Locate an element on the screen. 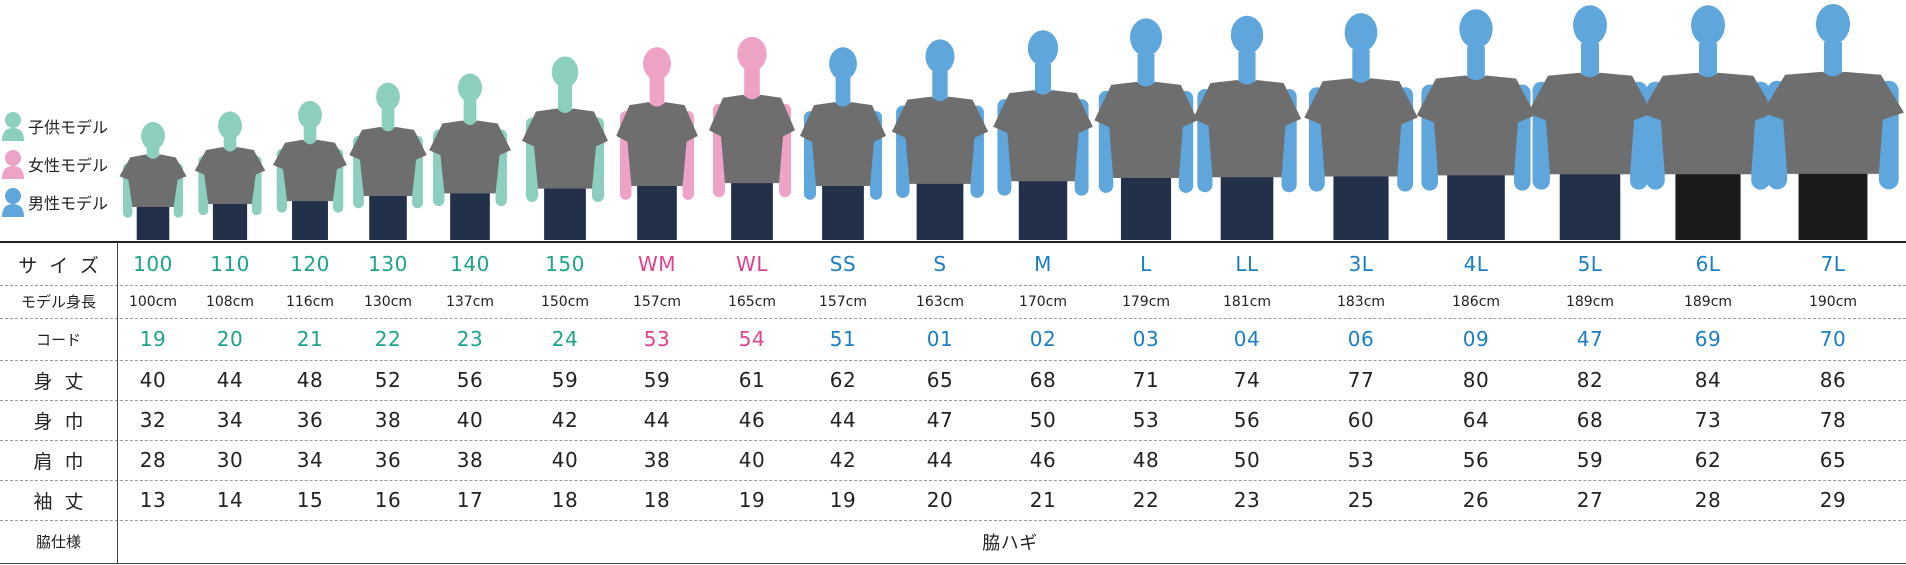 Image resolution: width=1906 pixels, height=565 pixels. cell-model-height: 181cm is located at coordinates (1247, 301).